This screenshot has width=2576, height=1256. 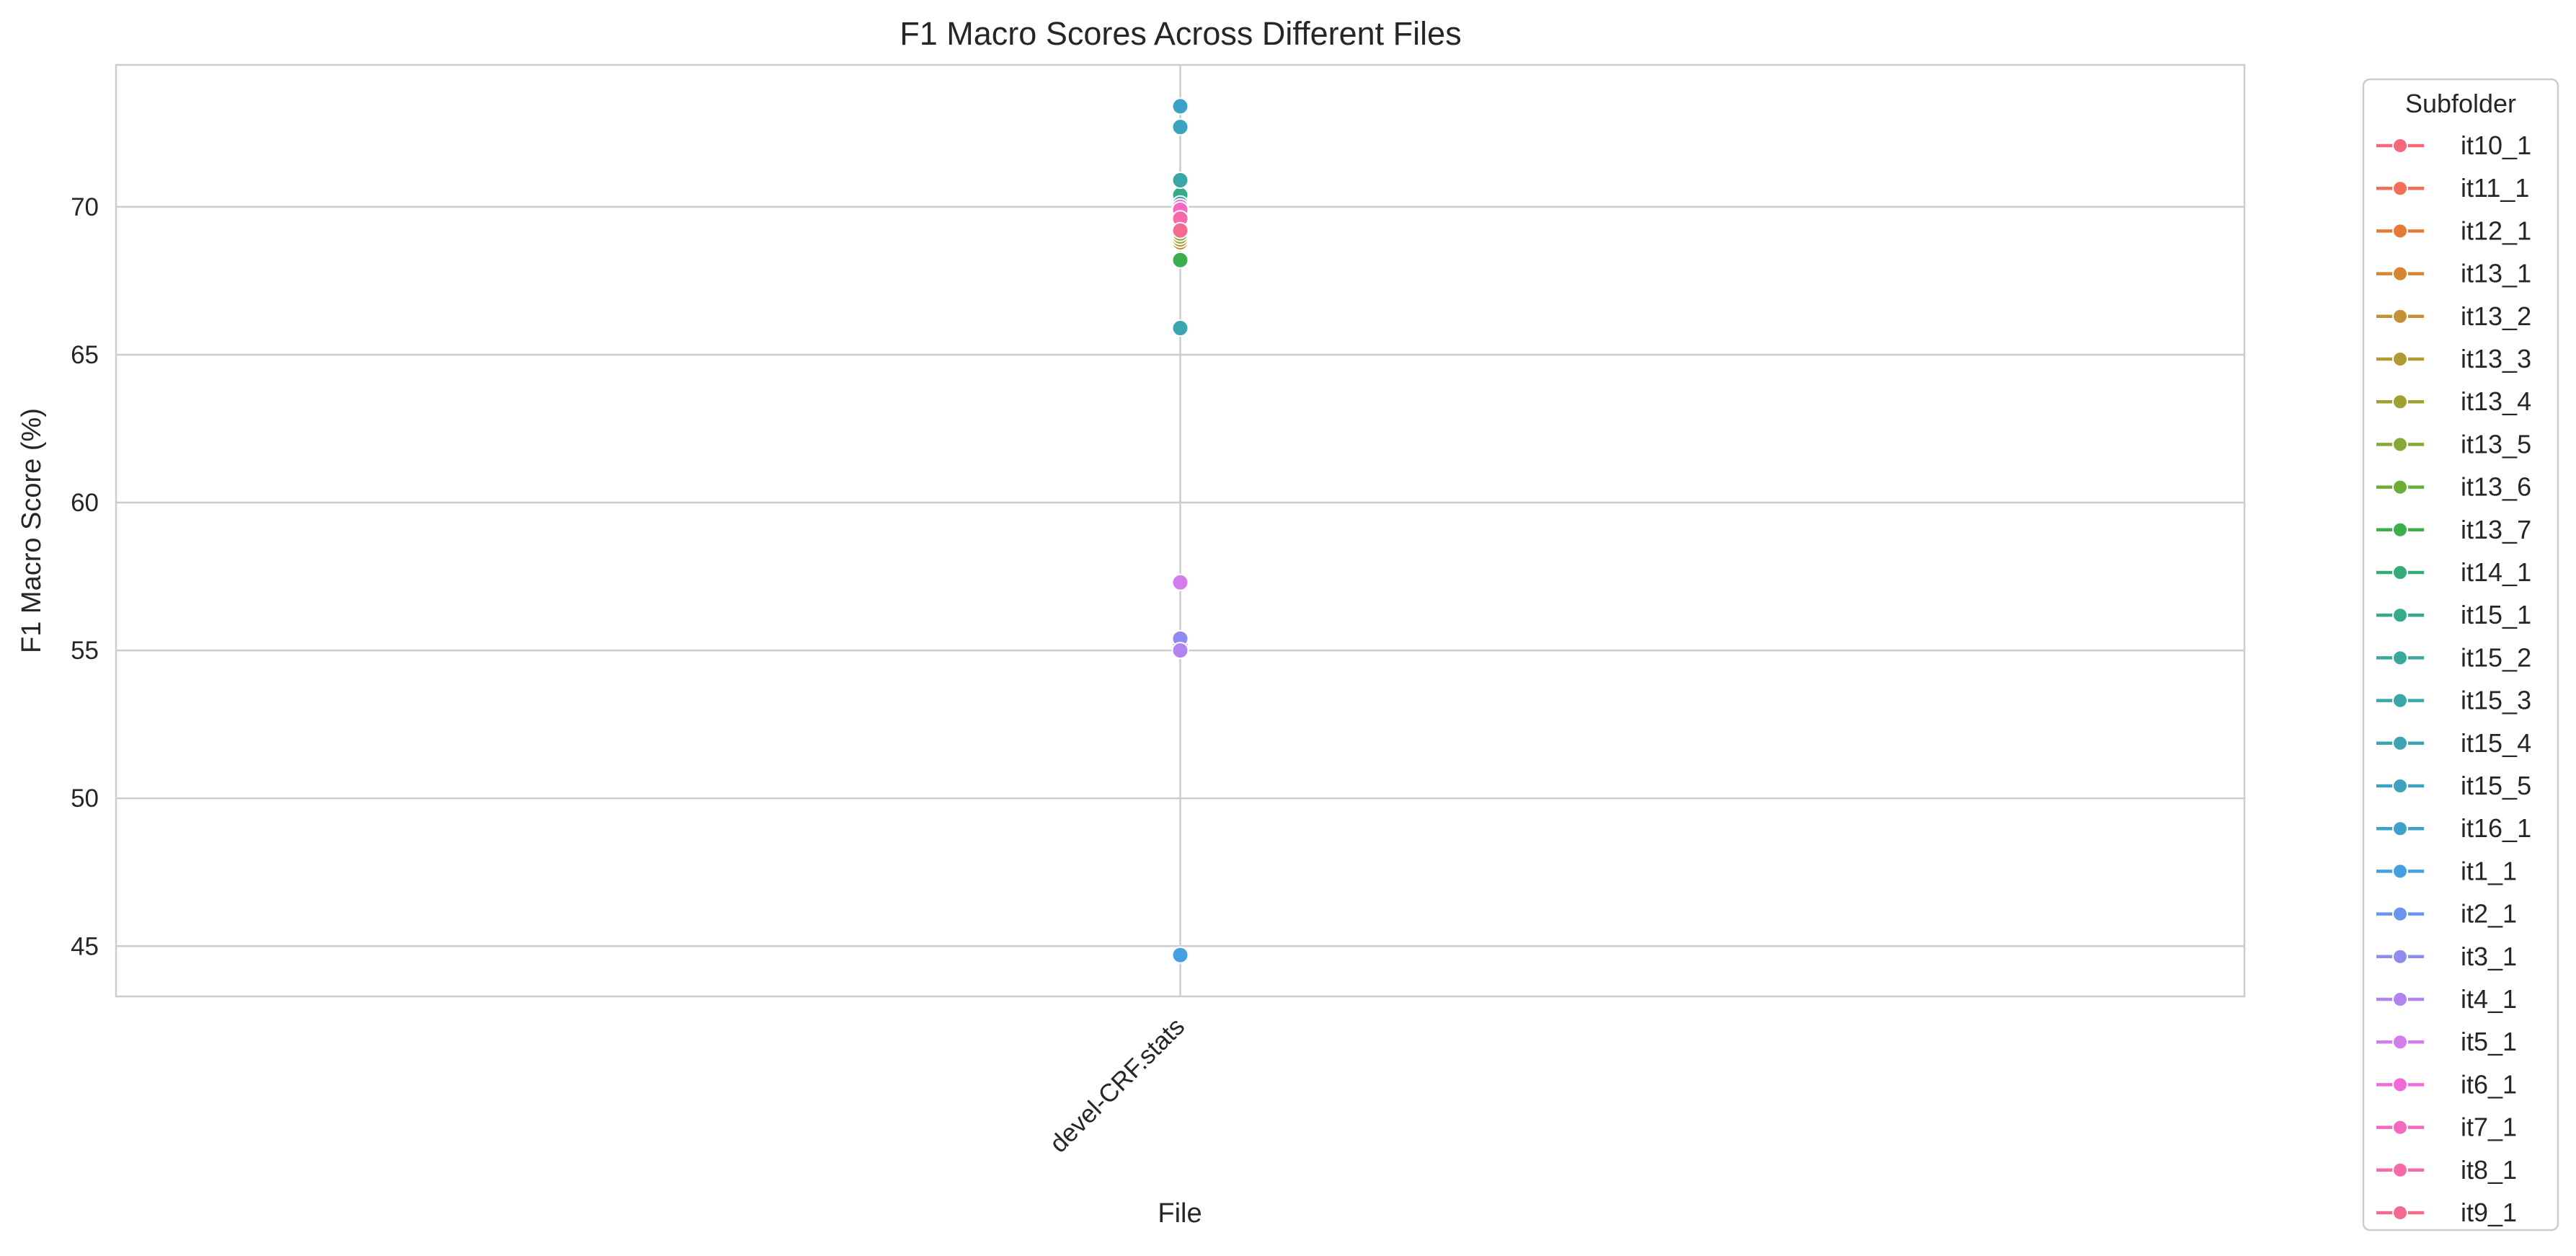 What do you see at coordinates (2453, 358) in the screenshot?
I see `legend-item-it13_3: it13_3` at bounding box center [2453, 358].